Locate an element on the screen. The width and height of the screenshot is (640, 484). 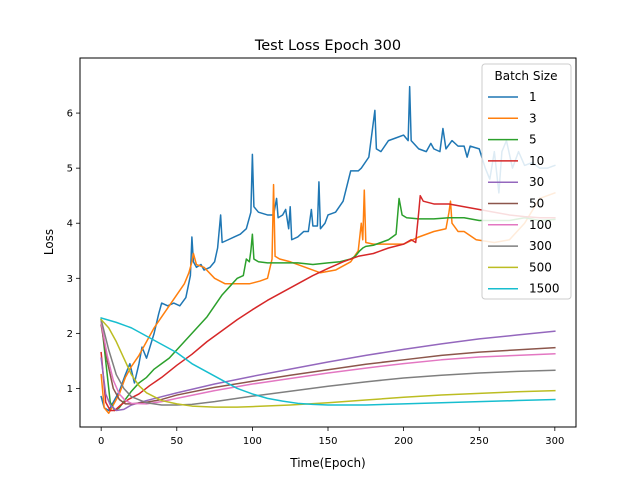
legend-frame is located at coordinates (526, 181).